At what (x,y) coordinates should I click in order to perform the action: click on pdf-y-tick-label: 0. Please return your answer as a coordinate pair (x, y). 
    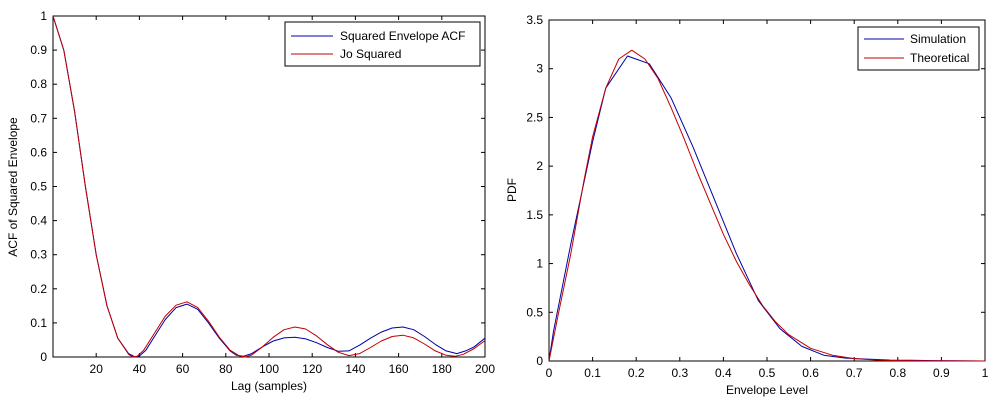
    Looking at the image, I should click on (539, 361).